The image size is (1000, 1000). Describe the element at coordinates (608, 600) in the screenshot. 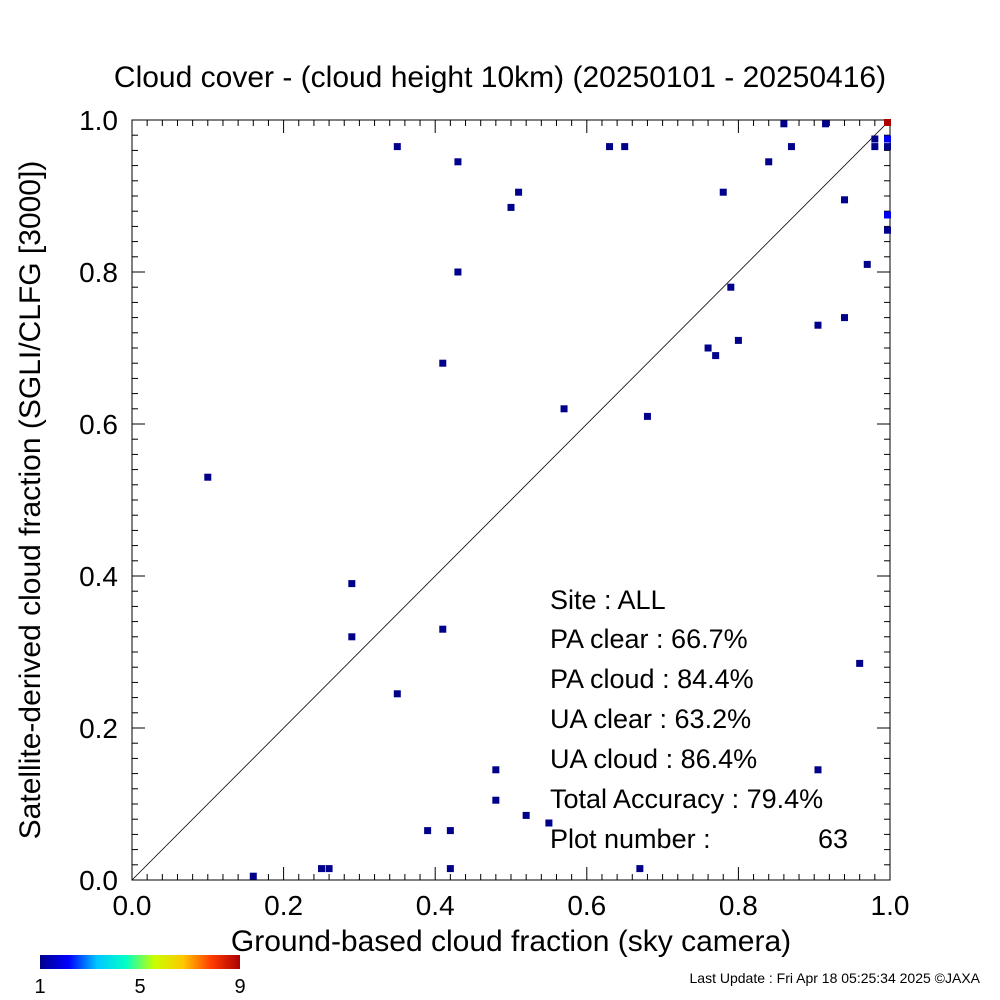

I see `stat-site: Site : ALL` at that location.